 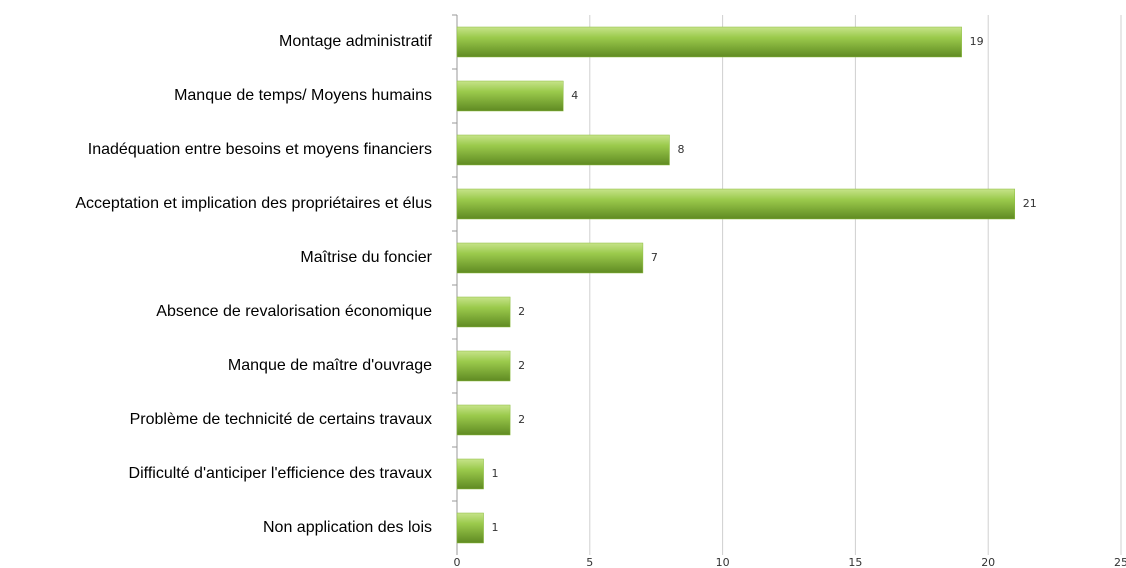 I want to click on value-label: 21, so click(x=1030, y=203).